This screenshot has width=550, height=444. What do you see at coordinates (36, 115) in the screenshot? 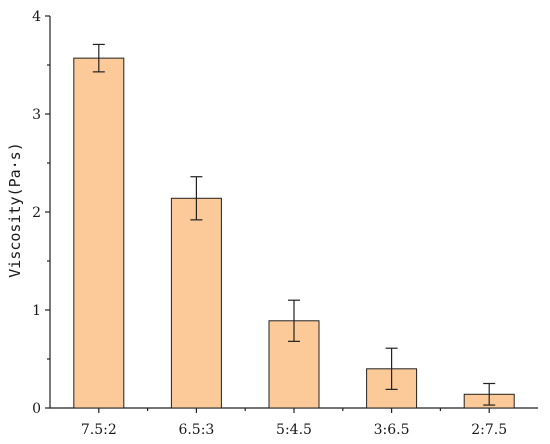
I see `y-tick-label: 3` at bounding box center [36, 115].